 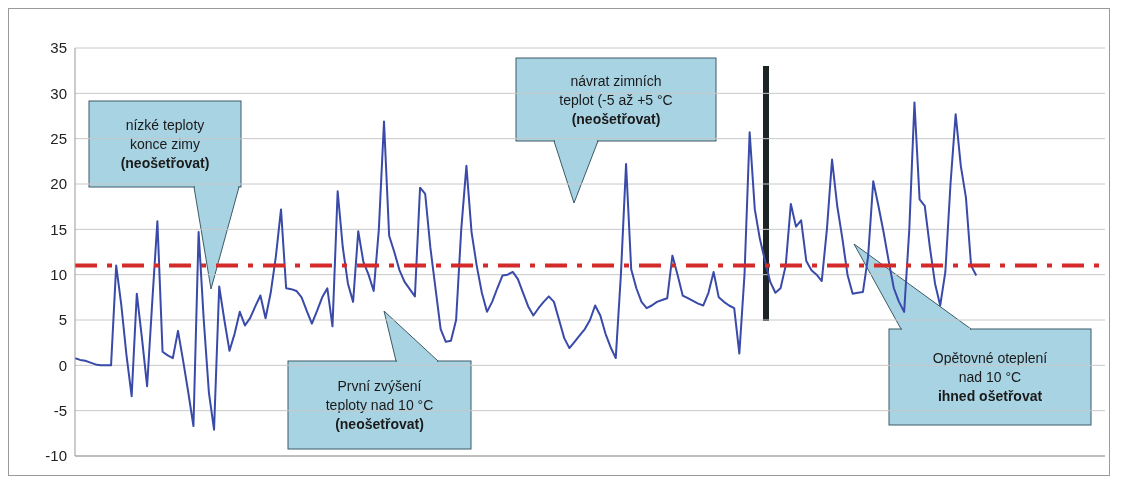 What do you see at coordinates (58, 48) in the screenshot?
I see `y-tick-label: 35` at bounding box center [58, 48].